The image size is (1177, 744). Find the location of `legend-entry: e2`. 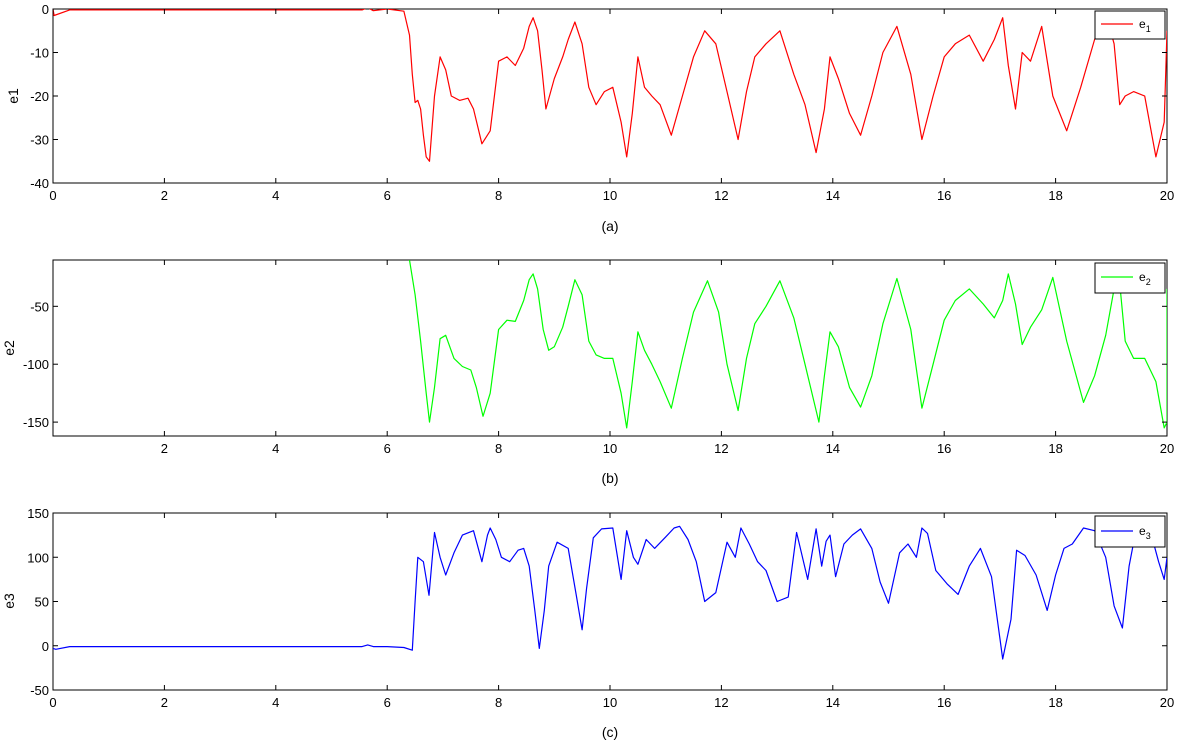

legend-entry: e2 is located at coordinates (1145, 278).